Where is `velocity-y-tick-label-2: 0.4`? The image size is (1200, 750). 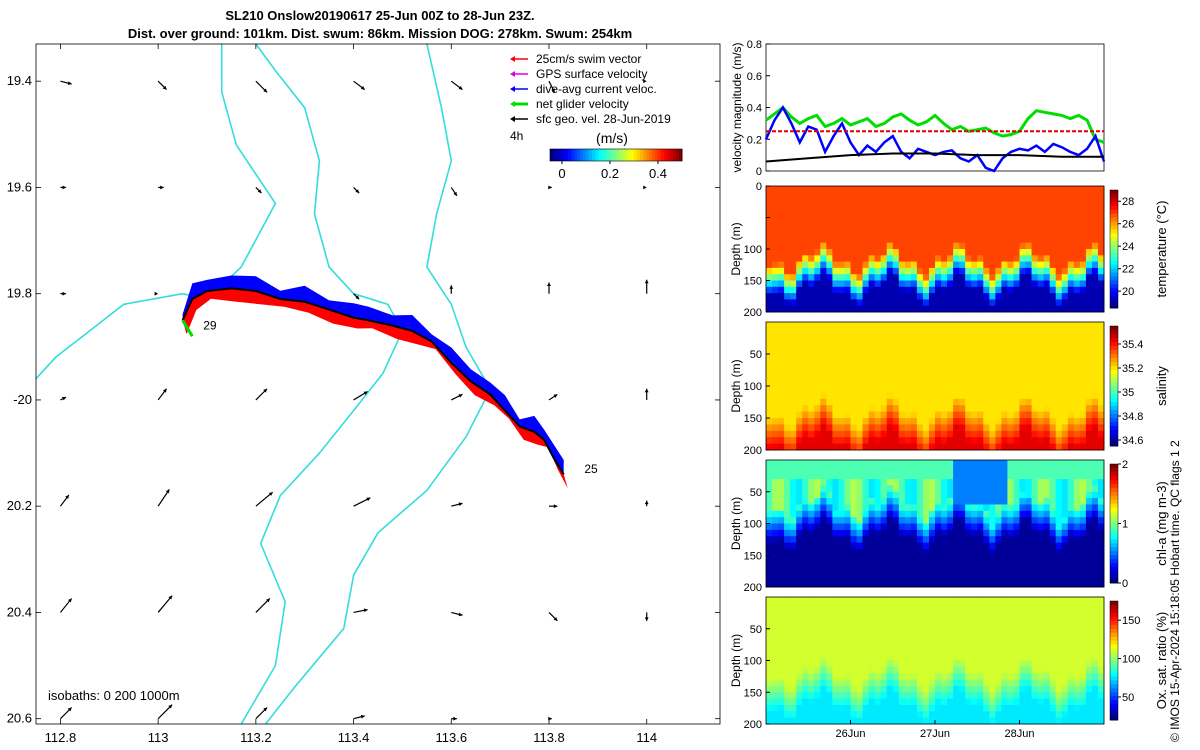
velocity-y-tick-label-2: 0.4 is located at coordinates (754, 109).